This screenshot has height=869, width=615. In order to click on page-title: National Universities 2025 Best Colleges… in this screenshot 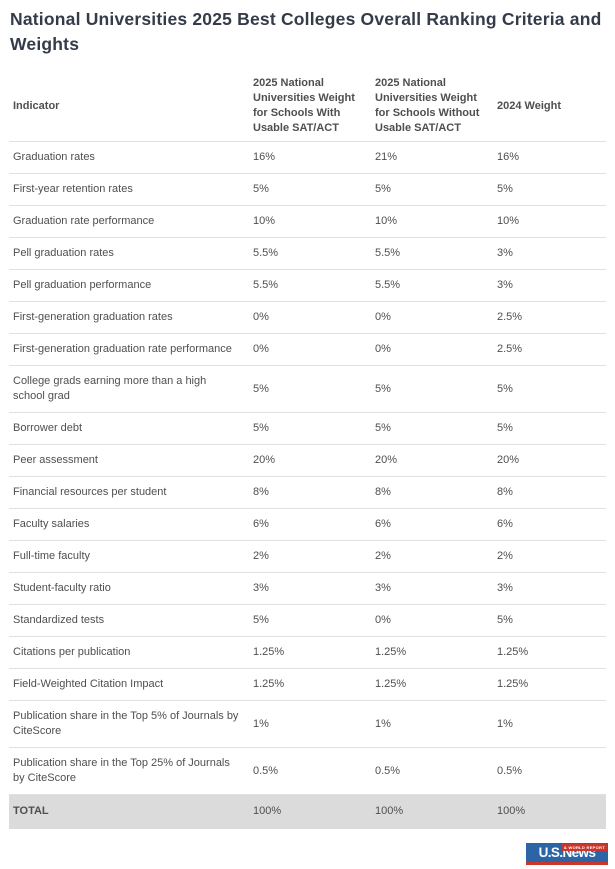, I will do `click(306, 31)`.